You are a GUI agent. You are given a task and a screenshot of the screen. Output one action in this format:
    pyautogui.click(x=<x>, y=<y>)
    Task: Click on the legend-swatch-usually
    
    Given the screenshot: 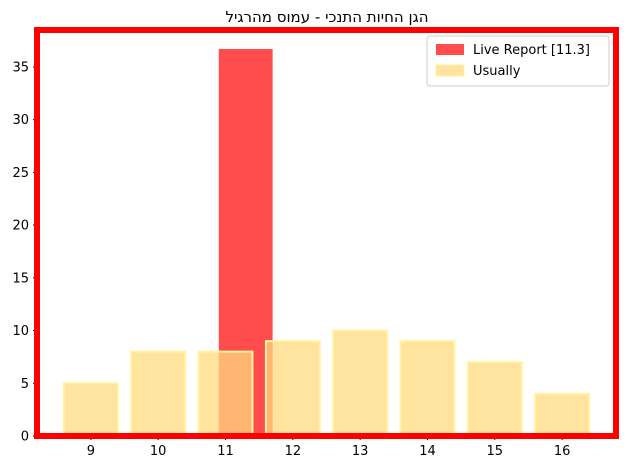 What is the action you would take?
    pyautogui.click(x=450, y=70)
    